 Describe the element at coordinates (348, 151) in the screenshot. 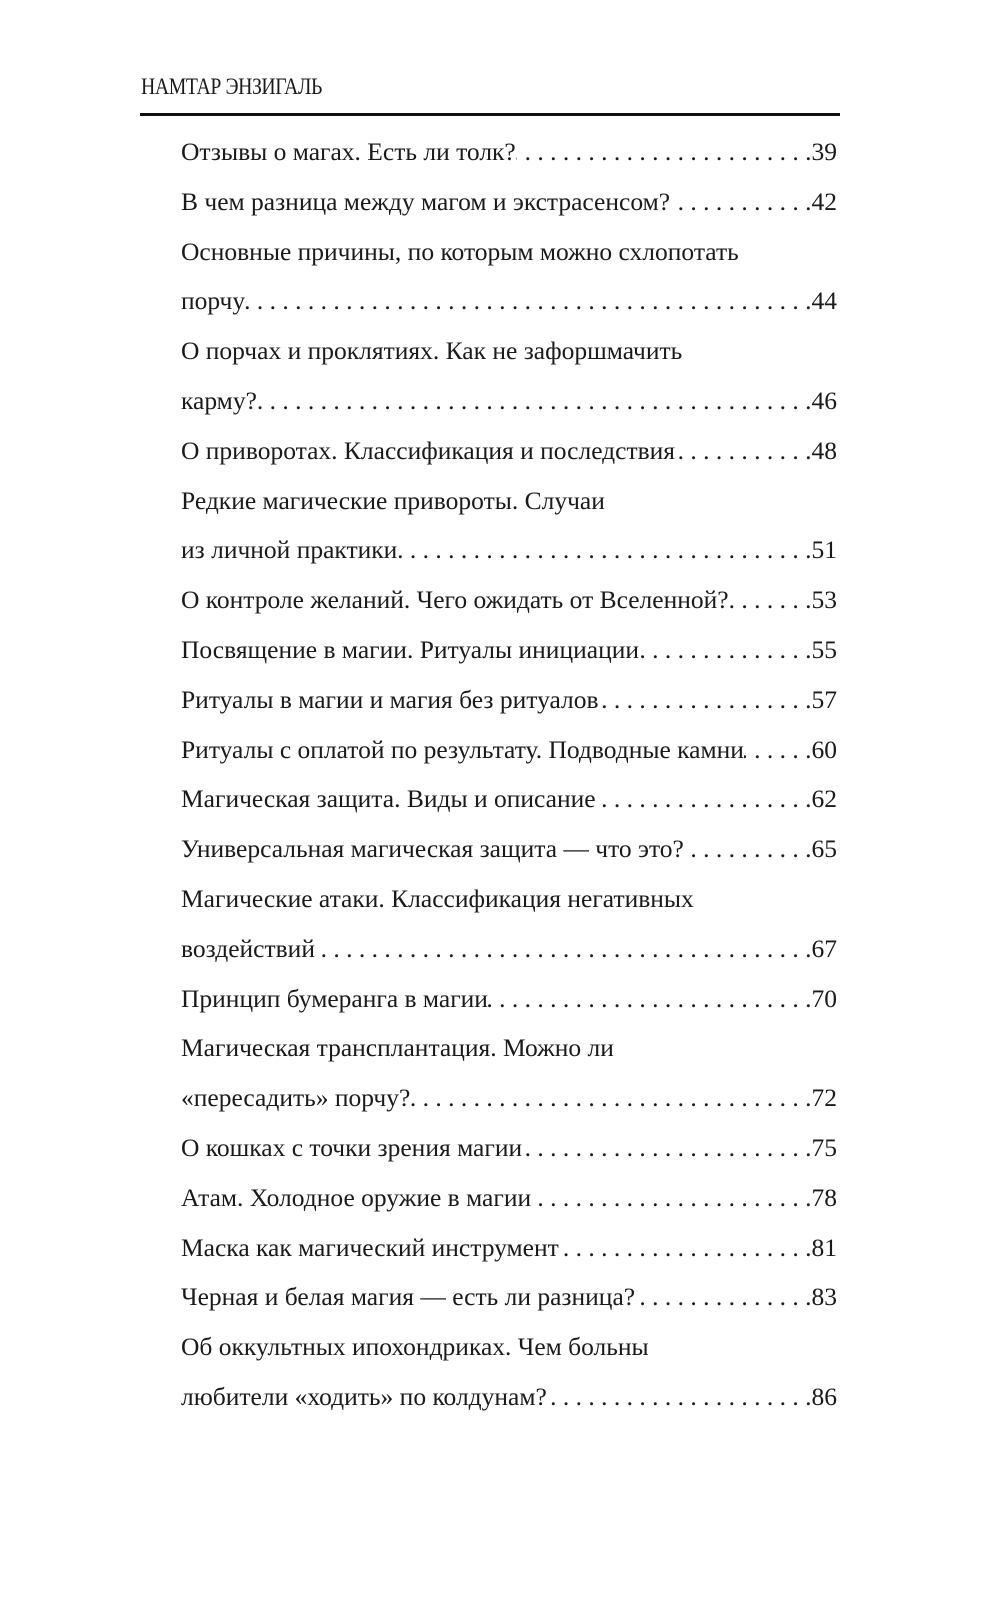

I see `toc-entry-title: Отзывы о магах. Есть ли толк?` at that location.